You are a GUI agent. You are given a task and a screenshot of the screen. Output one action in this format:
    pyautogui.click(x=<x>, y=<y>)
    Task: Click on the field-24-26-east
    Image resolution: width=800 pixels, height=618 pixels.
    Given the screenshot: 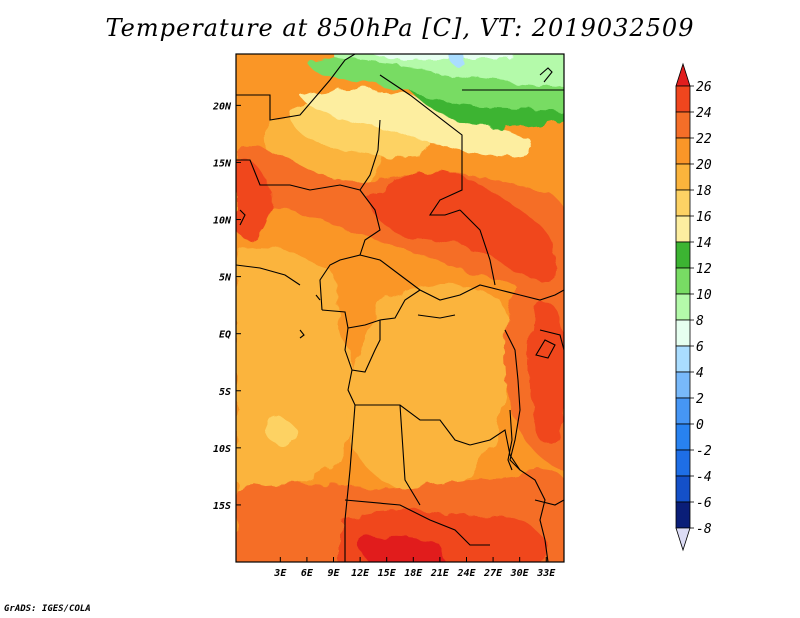 What is the action you would take?
    pyautogui.click(x=546, y=373)
    